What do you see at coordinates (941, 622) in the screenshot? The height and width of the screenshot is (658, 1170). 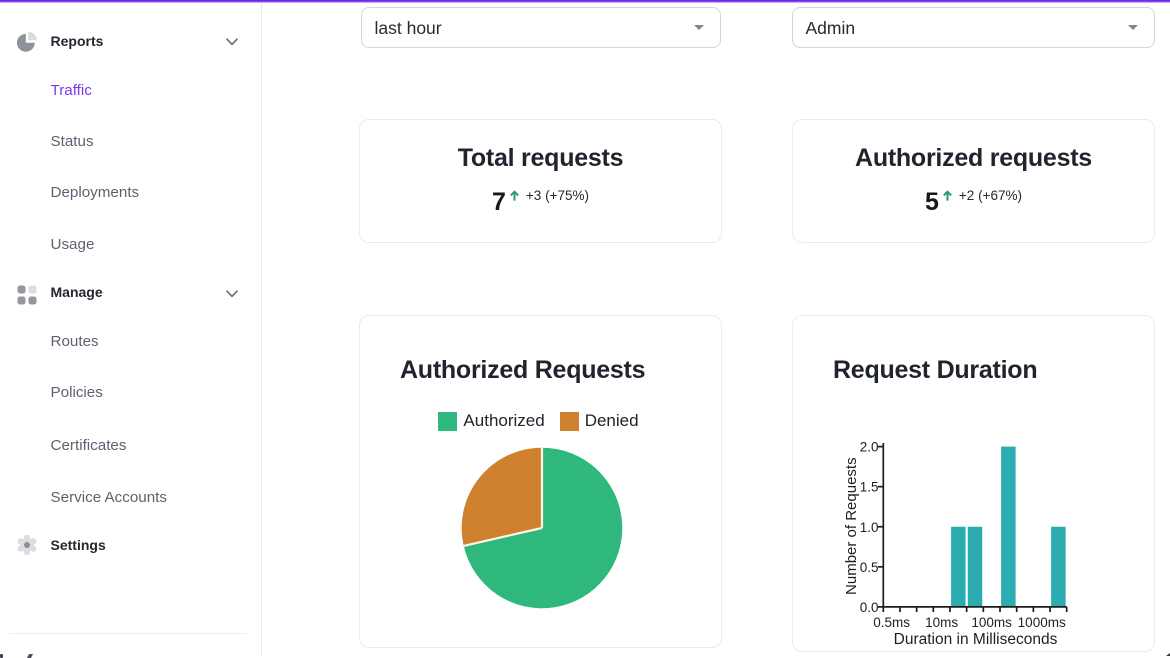 I see `svg-text: 10ms` at bounding box center [941, 622].